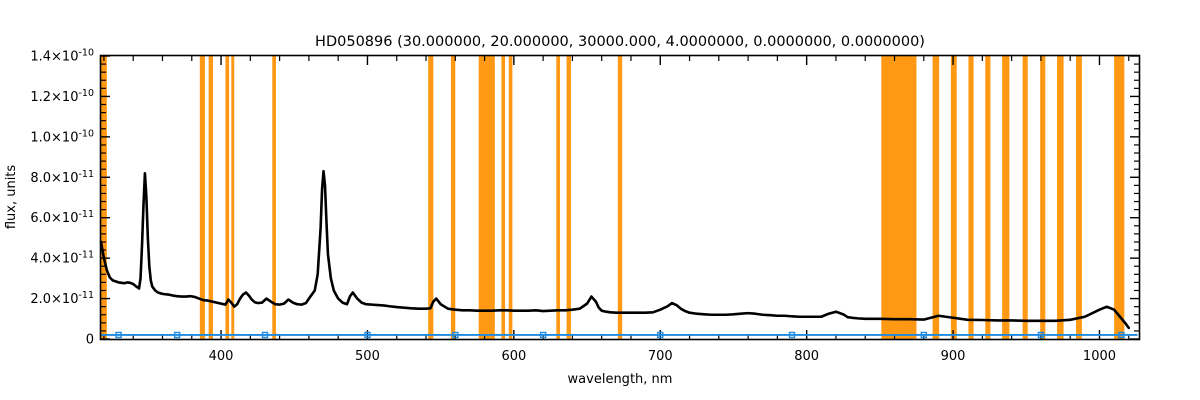  Describe the element at coordinates (620, 379) in the screenshot. I see `x-axis-label: wavelength, nm` at that location.